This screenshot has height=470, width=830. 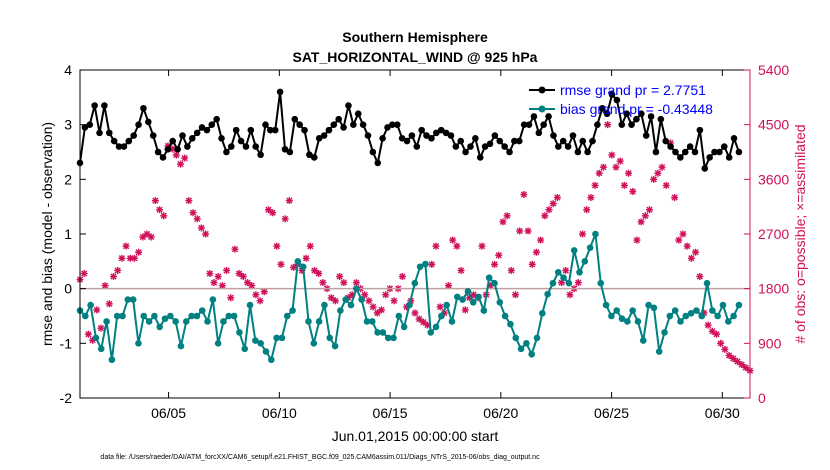 What do you see at coordinates (47, 234) in the screenshot?
I see `y-axis-label: rmse and bias (model - observation)` at bounding box center [47, 234].